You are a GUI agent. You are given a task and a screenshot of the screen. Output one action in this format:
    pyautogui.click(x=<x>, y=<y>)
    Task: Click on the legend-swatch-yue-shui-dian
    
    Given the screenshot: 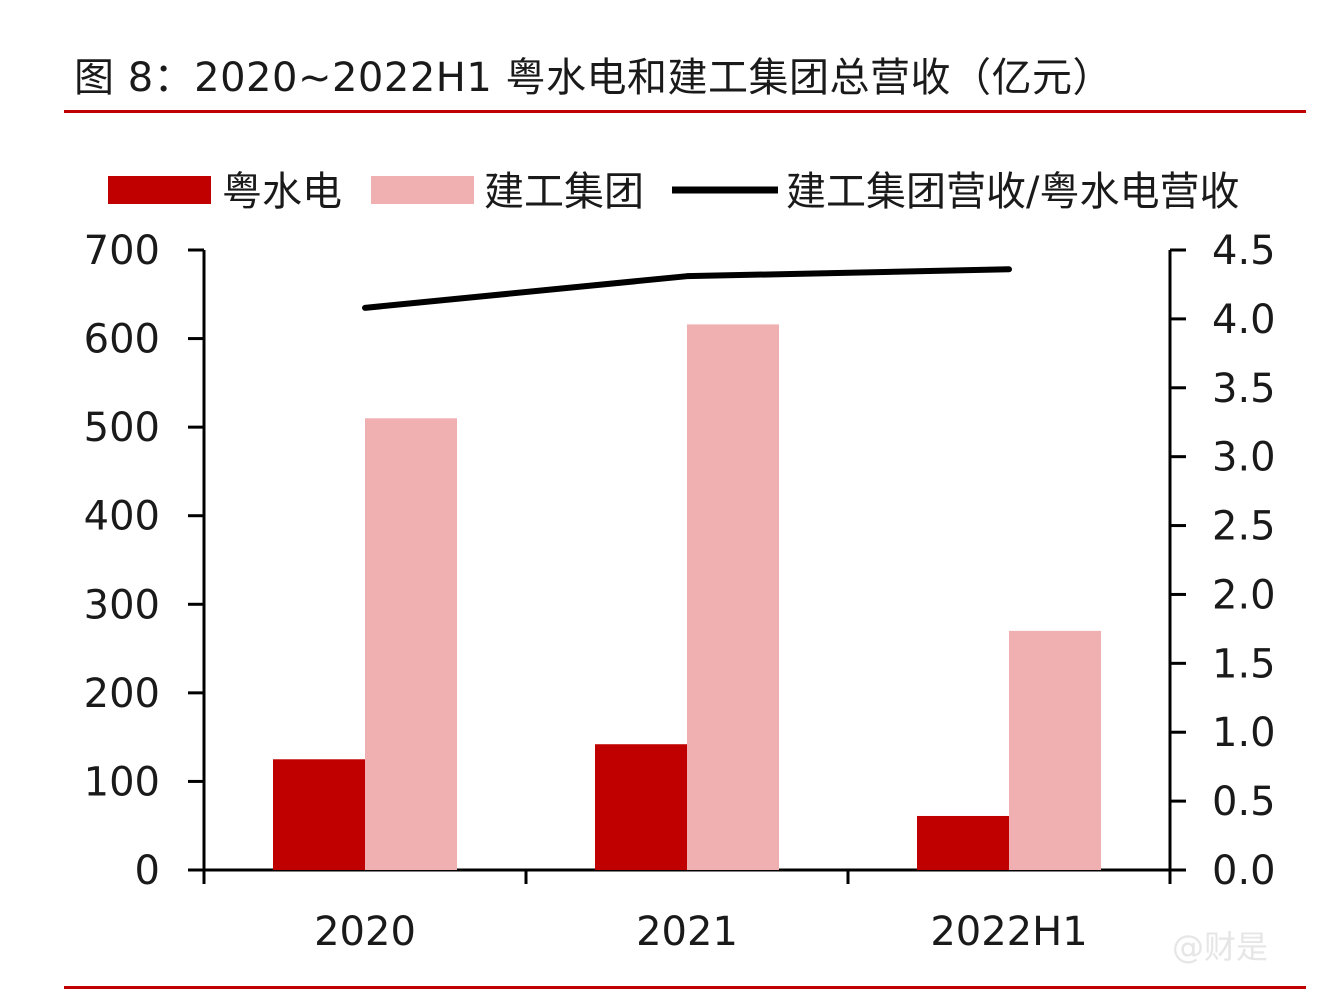 What is the action you would take?
    pyautogui.click(x=159, y=190)
    